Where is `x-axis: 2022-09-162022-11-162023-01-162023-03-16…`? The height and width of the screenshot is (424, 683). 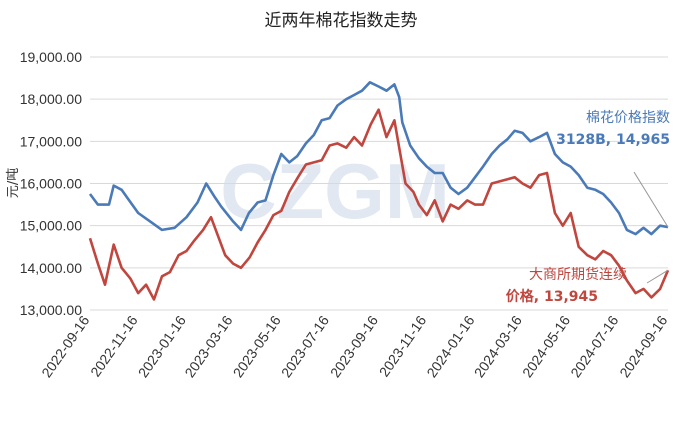
x-axis: 2022-09-162022-11-162023-01-162023-03-16… is located at coordinates (354, 346).